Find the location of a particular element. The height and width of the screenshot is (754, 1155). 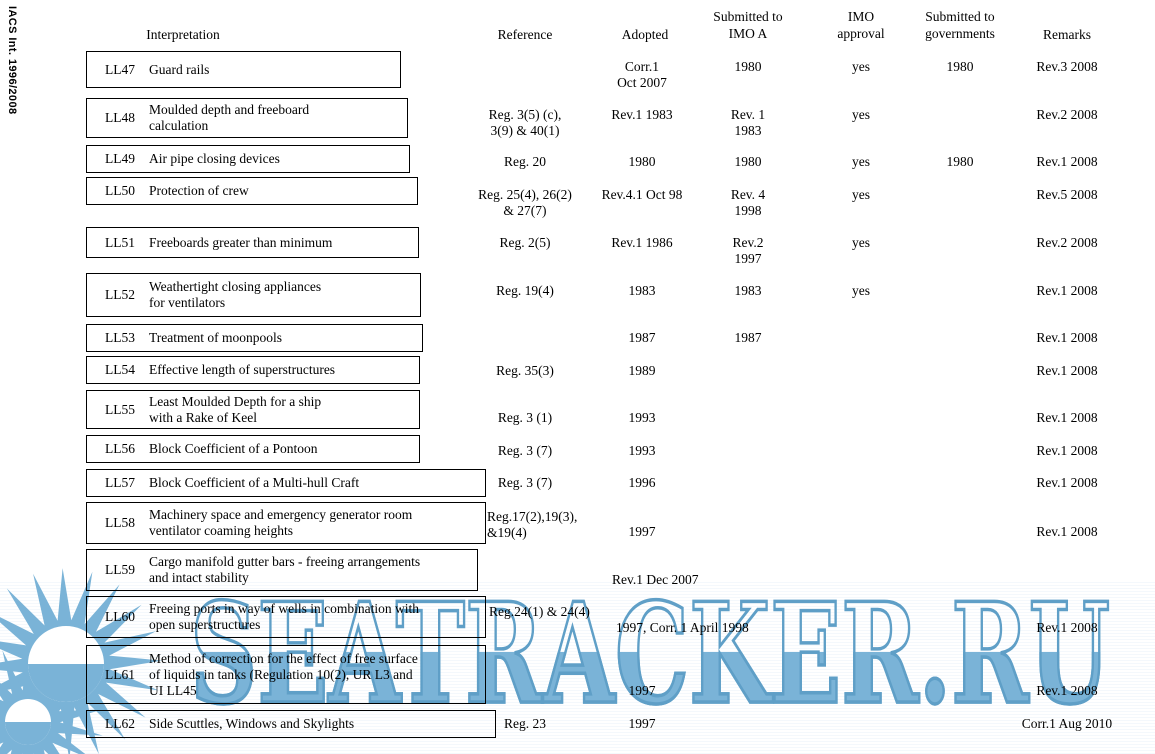

cell-LL60-reference: Reg.24(1) & 24(4) is located at coordinates (539, 611).